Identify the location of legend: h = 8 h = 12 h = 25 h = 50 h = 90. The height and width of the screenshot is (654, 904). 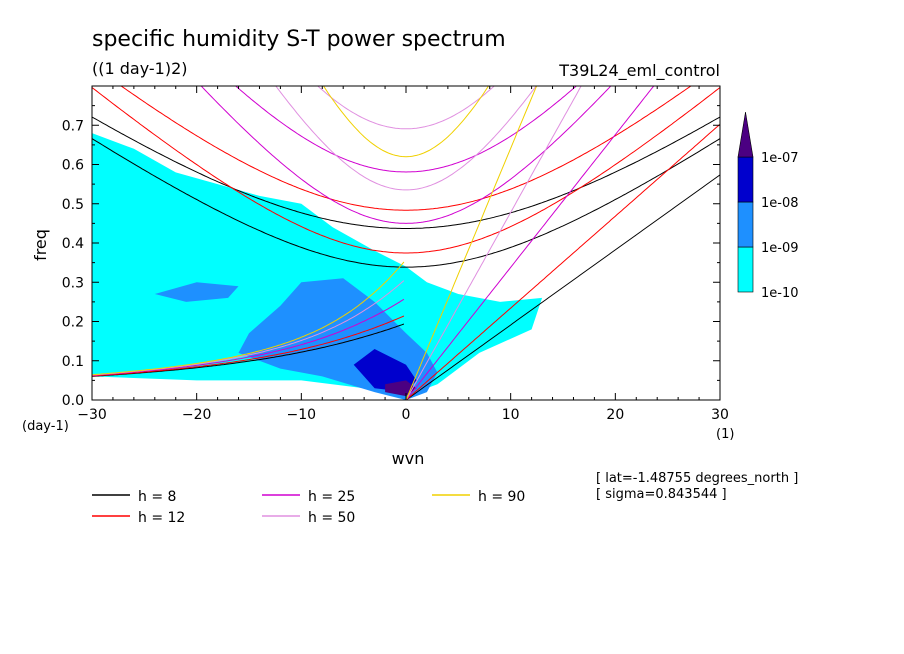
(308, 507).